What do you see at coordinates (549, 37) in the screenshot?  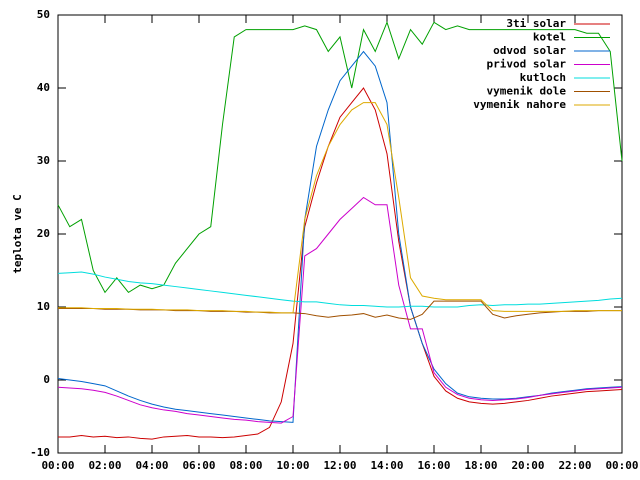 I see `legend-label: kotel` at bounding box center [549, 37].